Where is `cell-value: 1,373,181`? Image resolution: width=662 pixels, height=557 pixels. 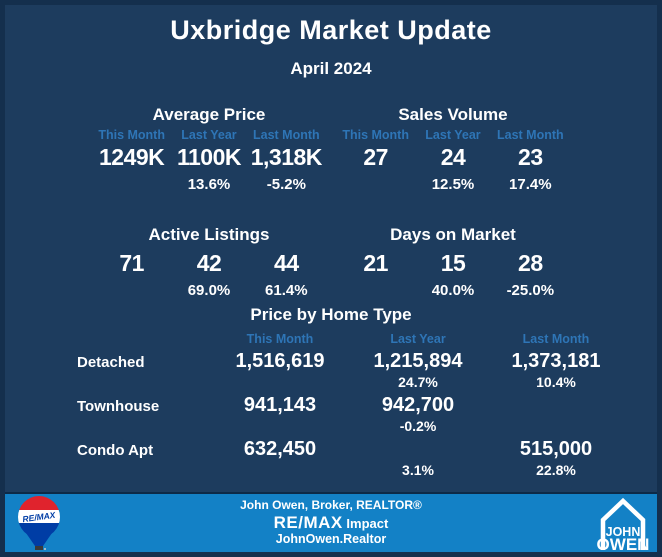
cell-value: 1,373,181 is located at coordinates (556, 361).